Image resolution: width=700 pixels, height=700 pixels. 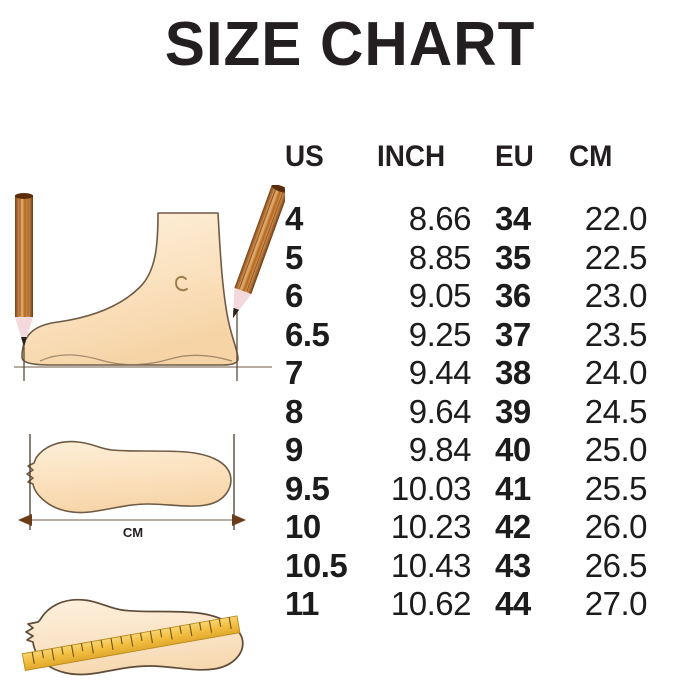 I want to click on footprint-tape-illustration, so click(x=142, y=635).